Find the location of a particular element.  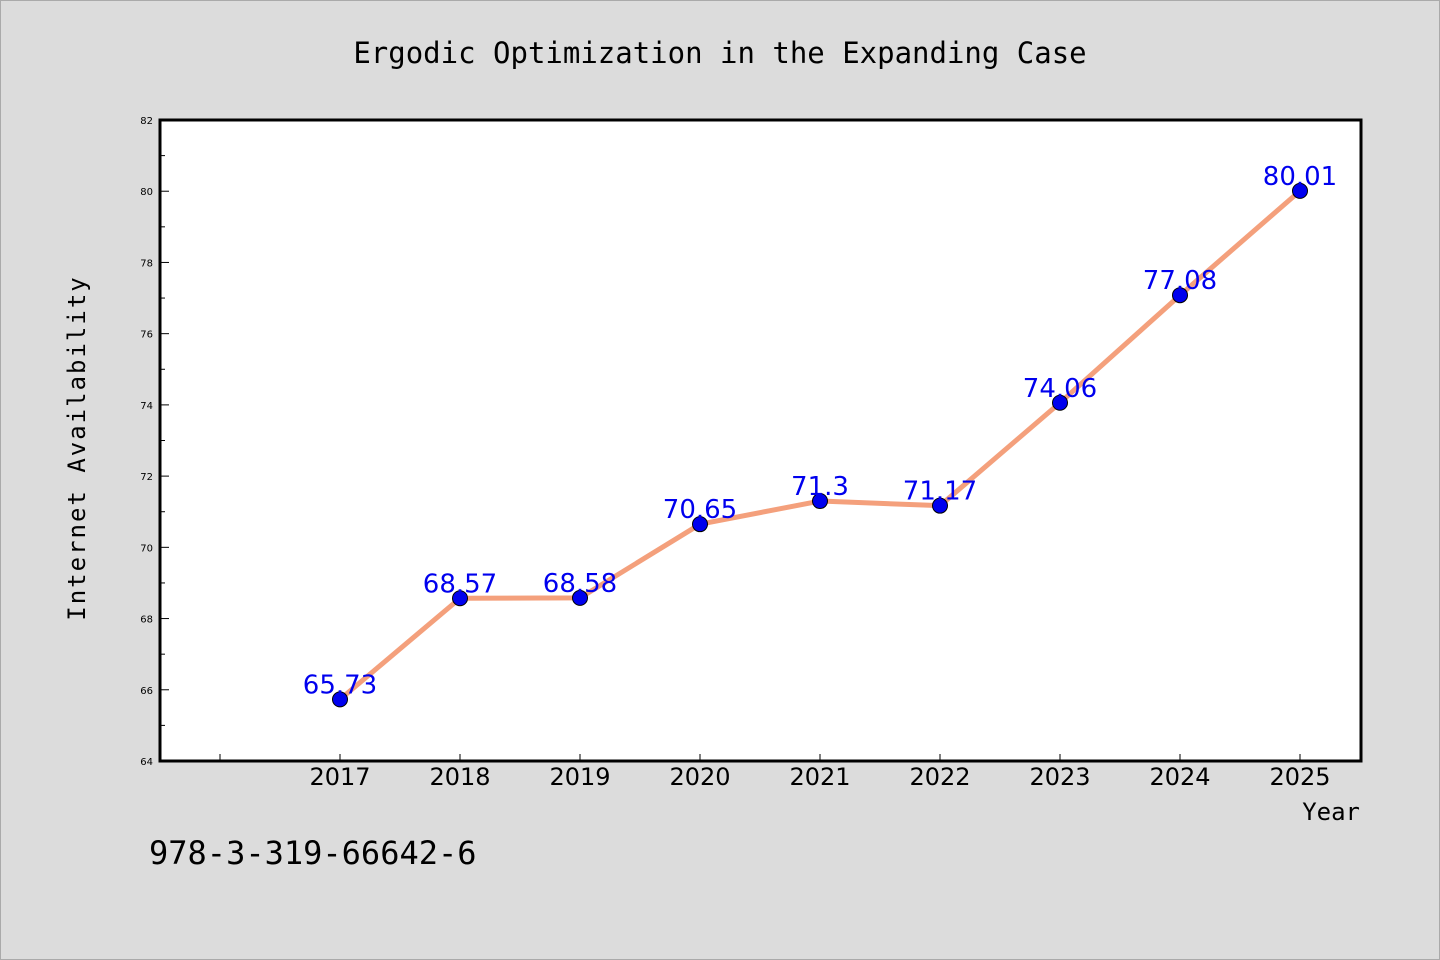

y-tick-label: 68 is located at coordinates (146, 620).